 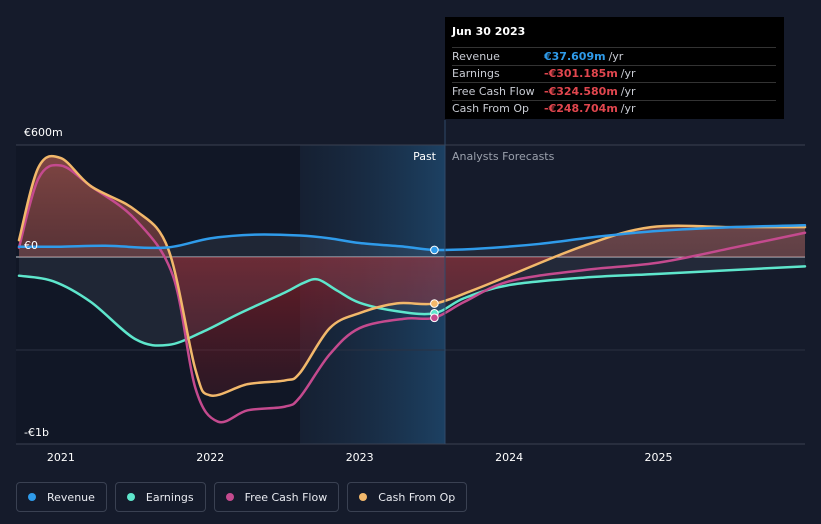 I want to click on highlight-markers, so click(x=434, y=284).